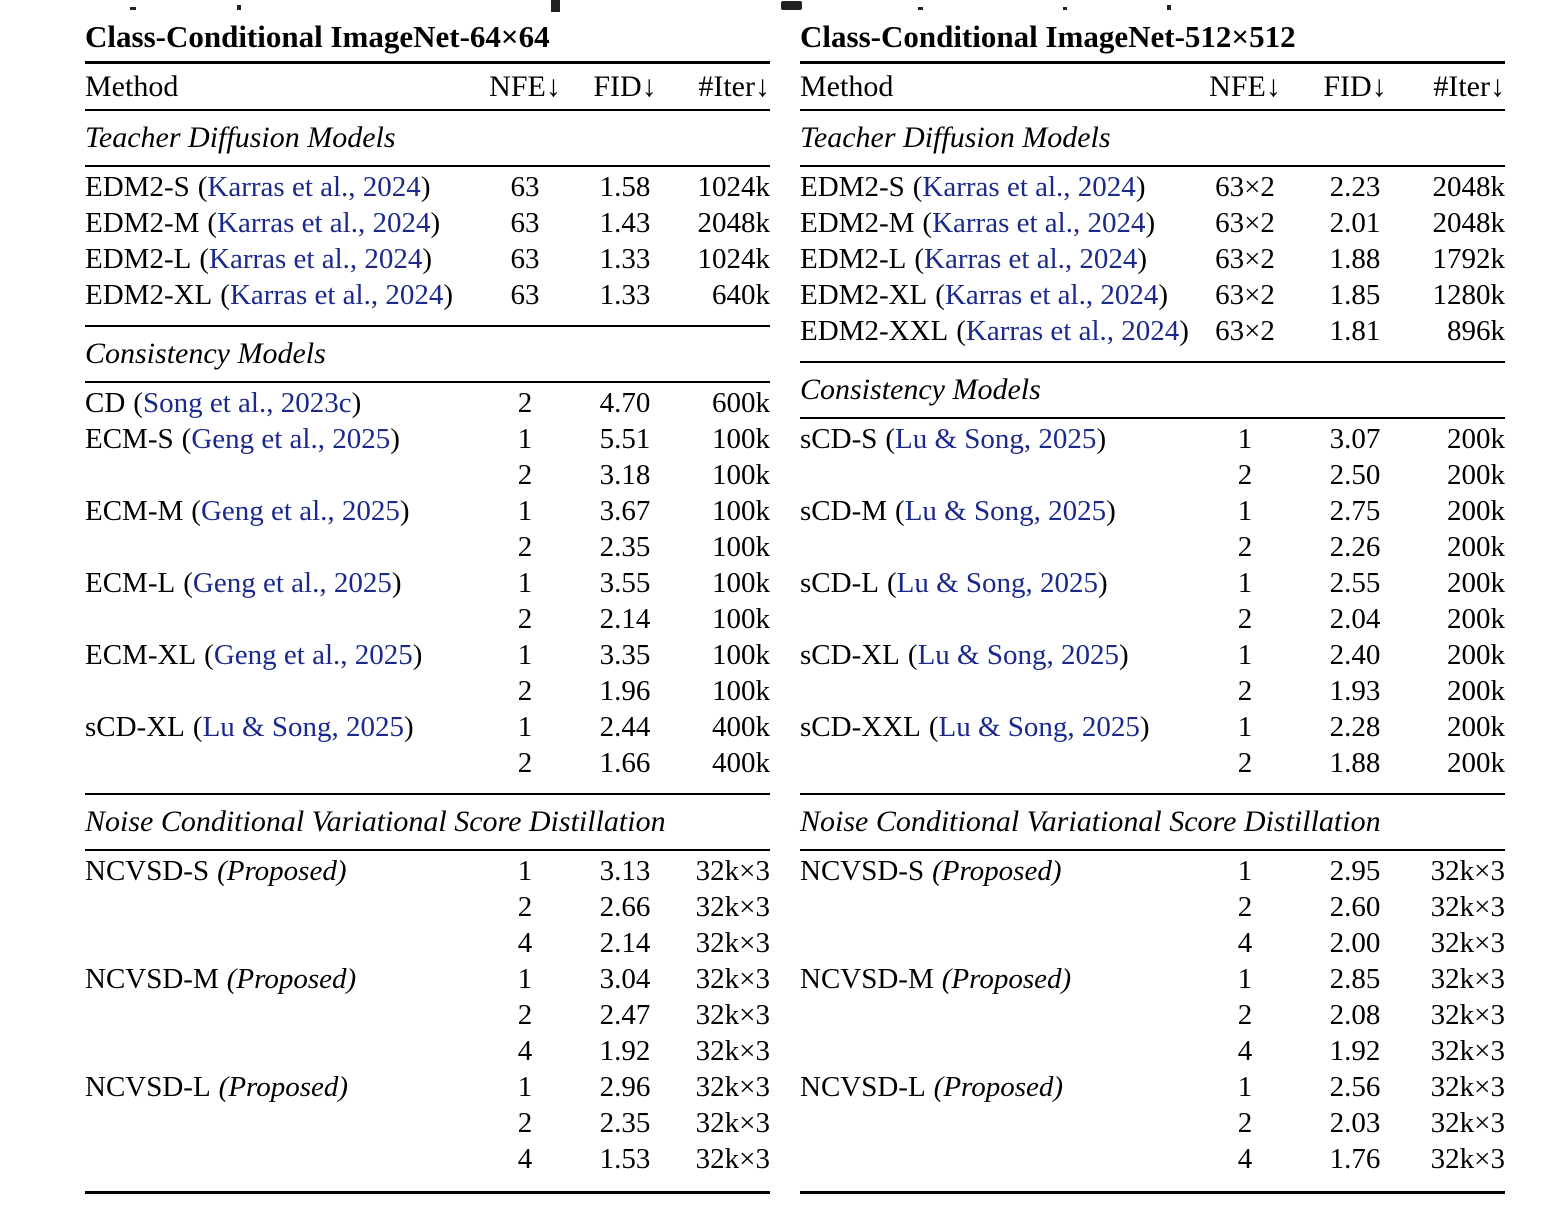  Describe the element at coordinates (852, 187) in the screenshot. I see `method-name: EDM2-S` at that location.